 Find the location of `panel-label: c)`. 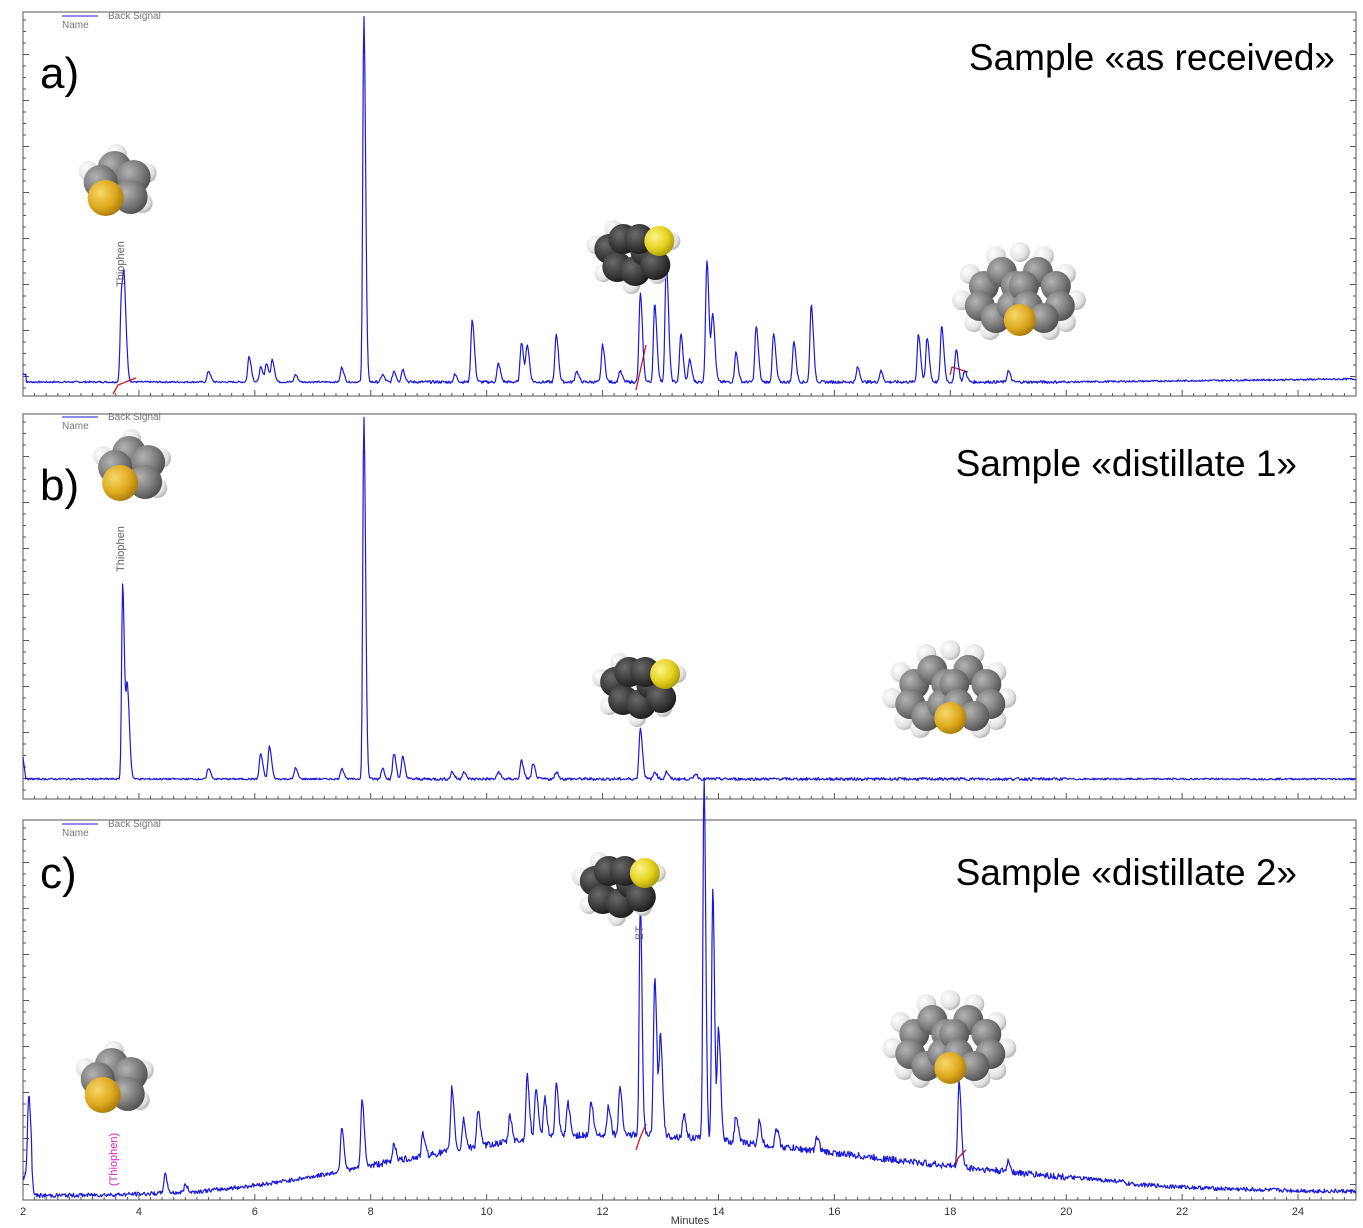

panel-label: c) is located at coordinates (58, 873).